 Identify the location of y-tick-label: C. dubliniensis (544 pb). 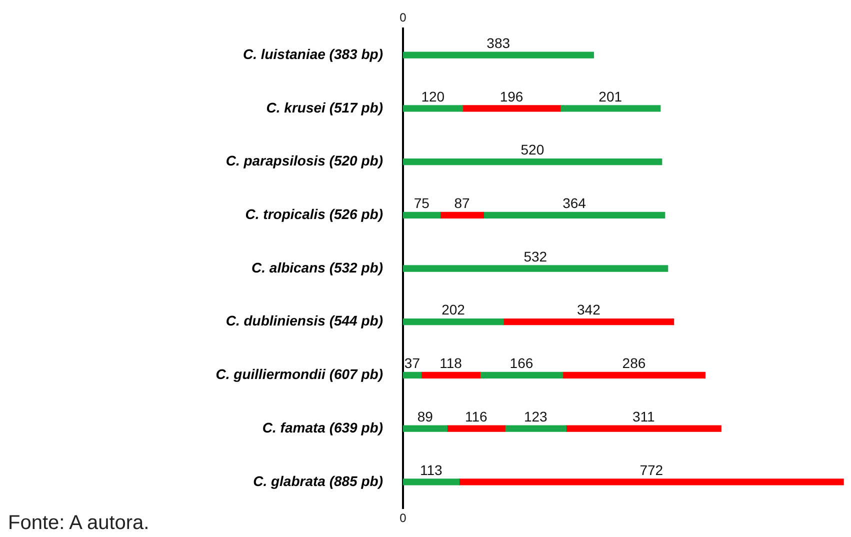
(305, 320).